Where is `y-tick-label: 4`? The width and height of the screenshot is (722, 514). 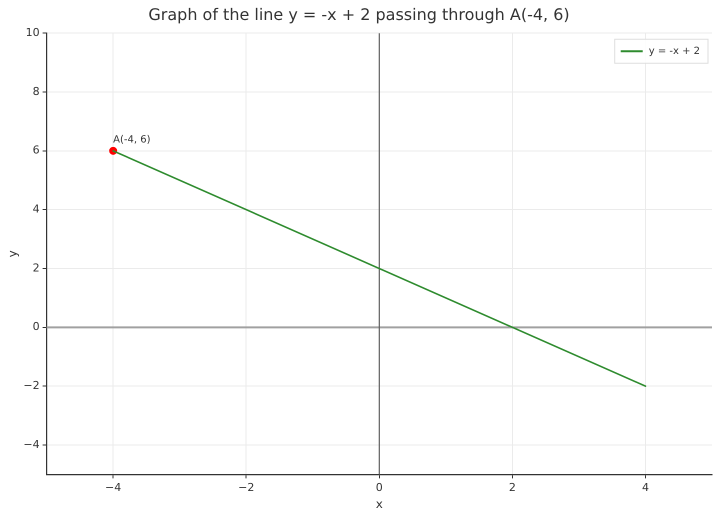 y-tick-label: 4 is located at coordinates (36, 209).